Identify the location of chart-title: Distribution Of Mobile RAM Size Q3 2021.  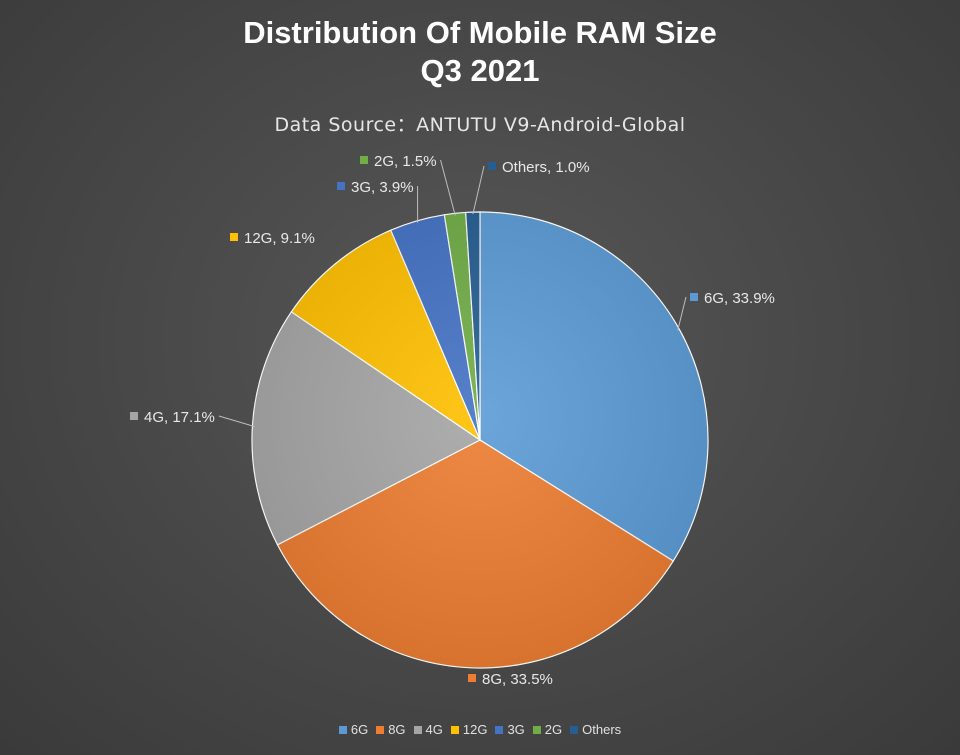
(480, 52).